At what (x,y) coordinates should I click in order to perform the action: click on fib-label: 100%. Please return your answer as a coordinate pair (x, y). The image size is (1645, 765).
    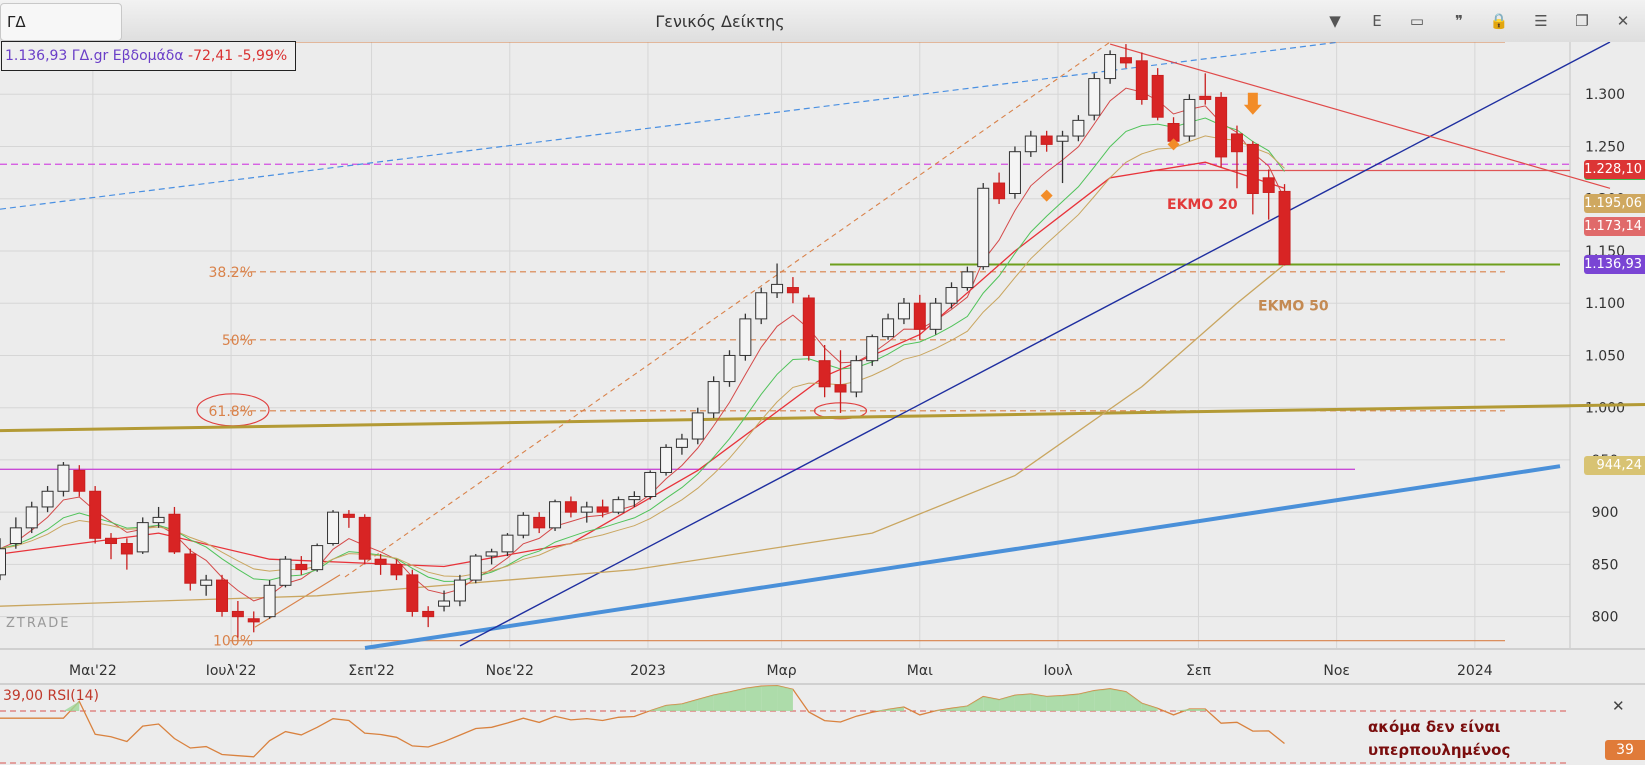
    Looking at the image, I should click on (233, 642).